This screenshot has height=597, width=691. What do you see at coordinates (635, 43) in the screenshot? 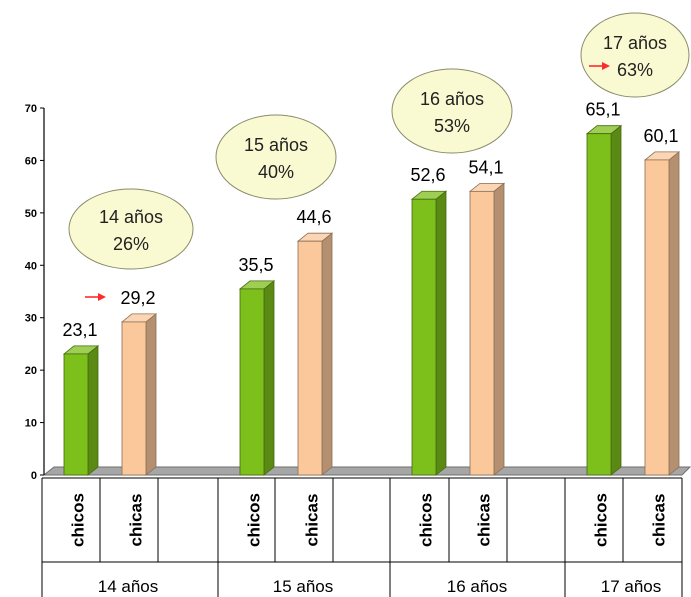
I see `bubble-title: 17 años` at bounding box center [635, 43].